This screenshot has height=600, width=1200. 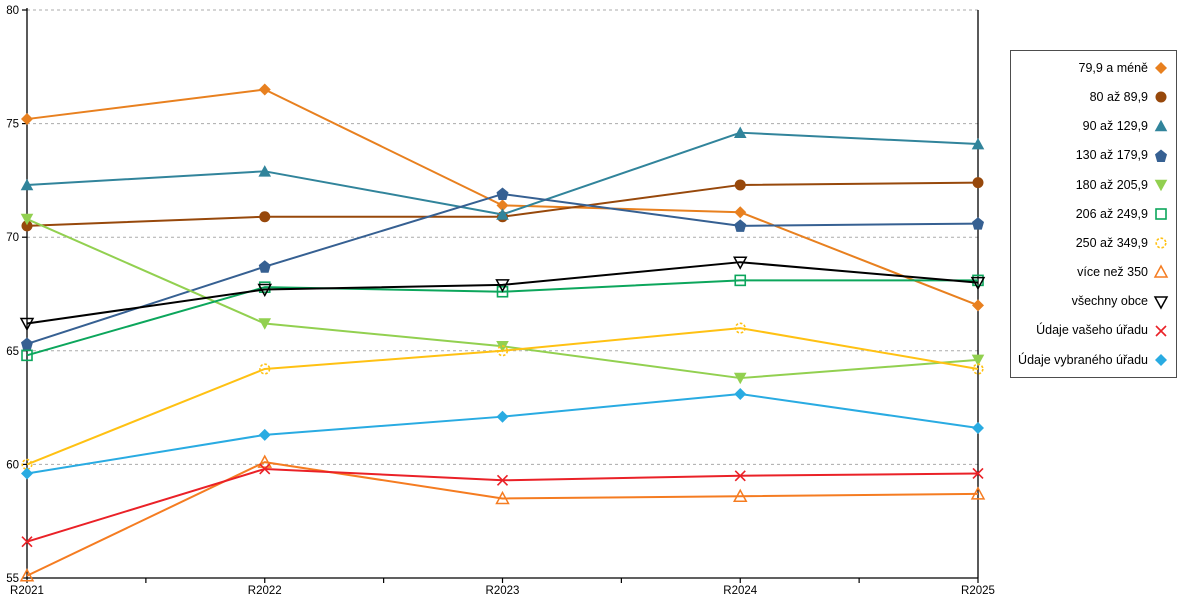 I want to click on legend-label: 79,9 a méně, so click(x=1113, y=67).